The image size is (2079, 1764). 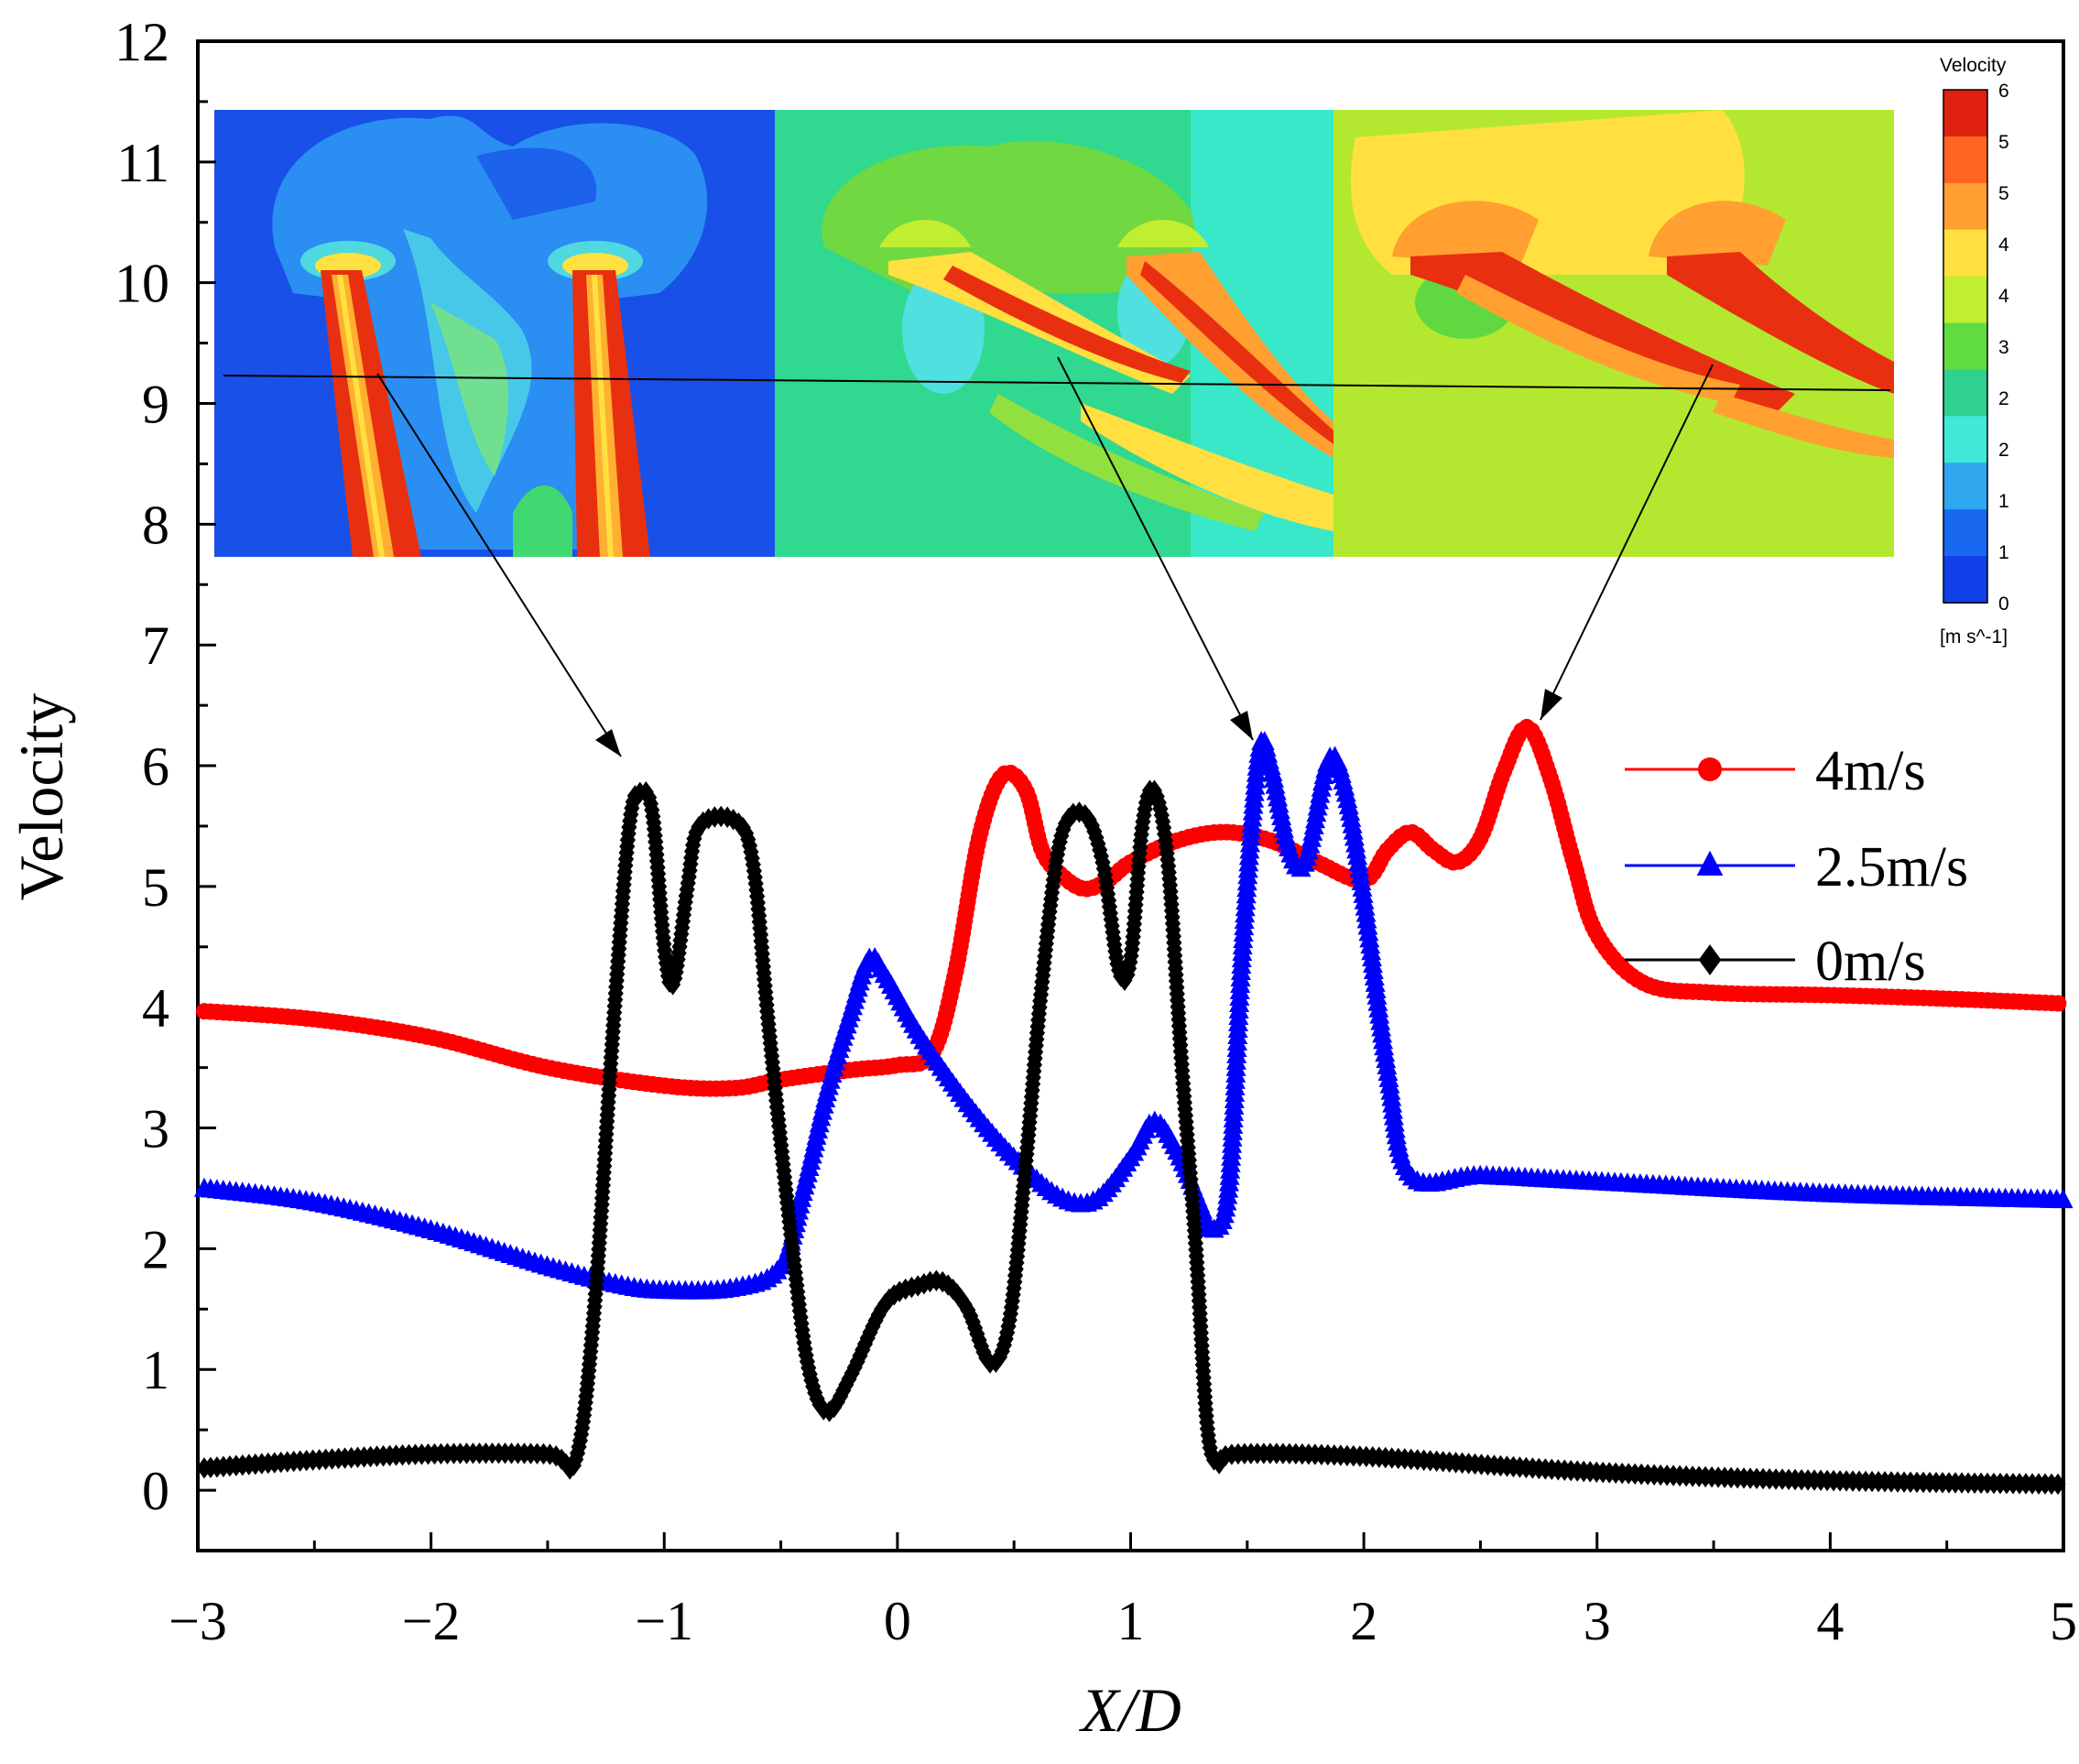 What do you see at coordinates (155, 525) in the screenshot?
I see `y-tick-label: 8` at bounding box center [155, 525].